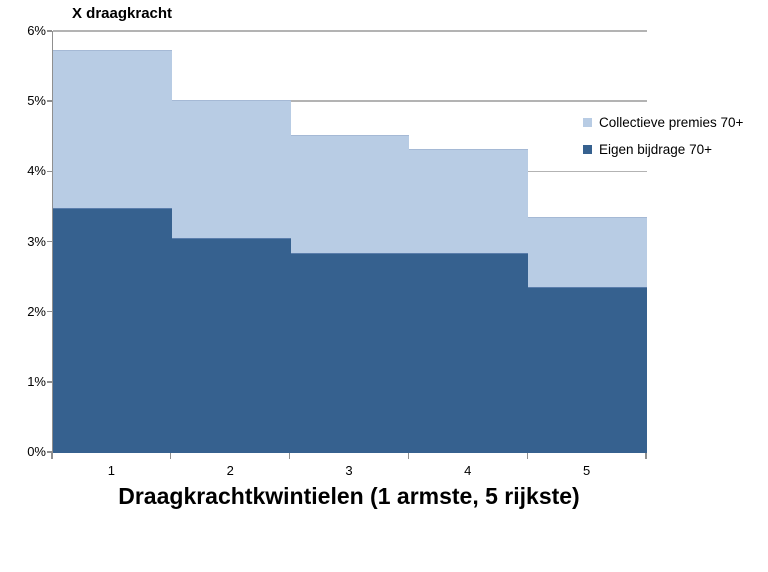 The height and width of the screenshot is (572, 768). Describe the element at coordinates (350, 352) in the screenshot. I see `area-segment-eigen-q3` at that location.